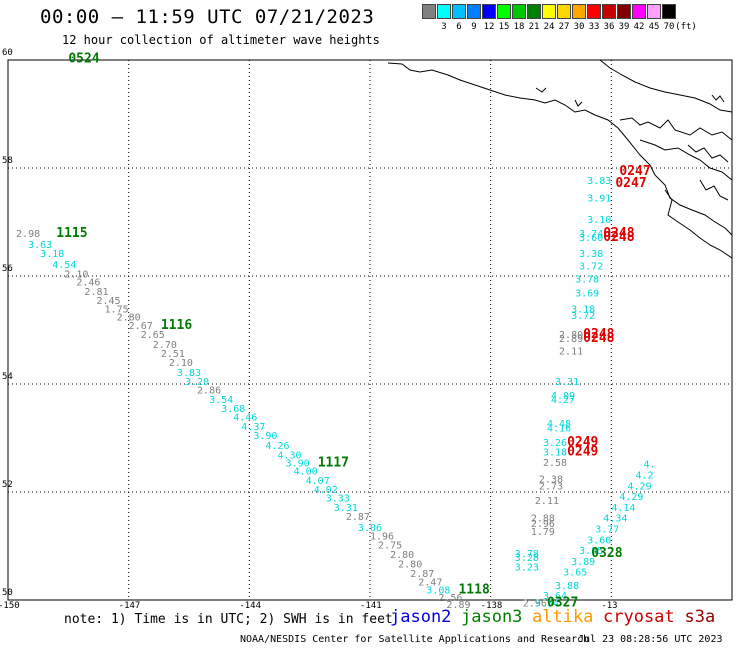 This screenshot has height=650, width=740. I want to click on wave-height-label: 2.70, so click(165, 345).